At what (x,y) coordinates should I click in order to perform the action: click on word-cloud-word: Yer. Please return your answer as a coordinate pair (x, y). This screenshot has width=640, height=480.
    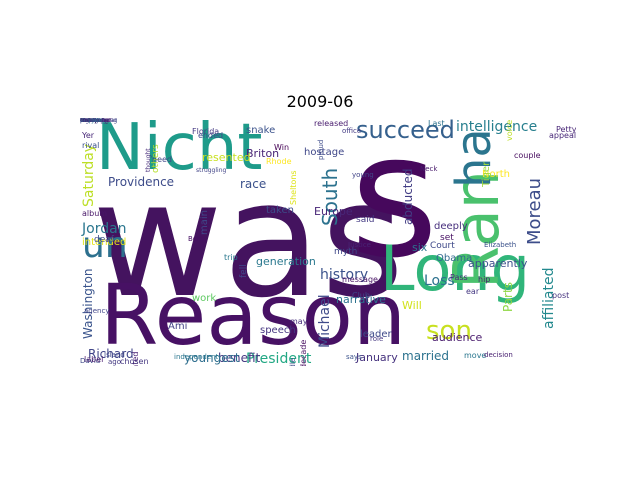
    Looking at the image, I should click on (88, 135).